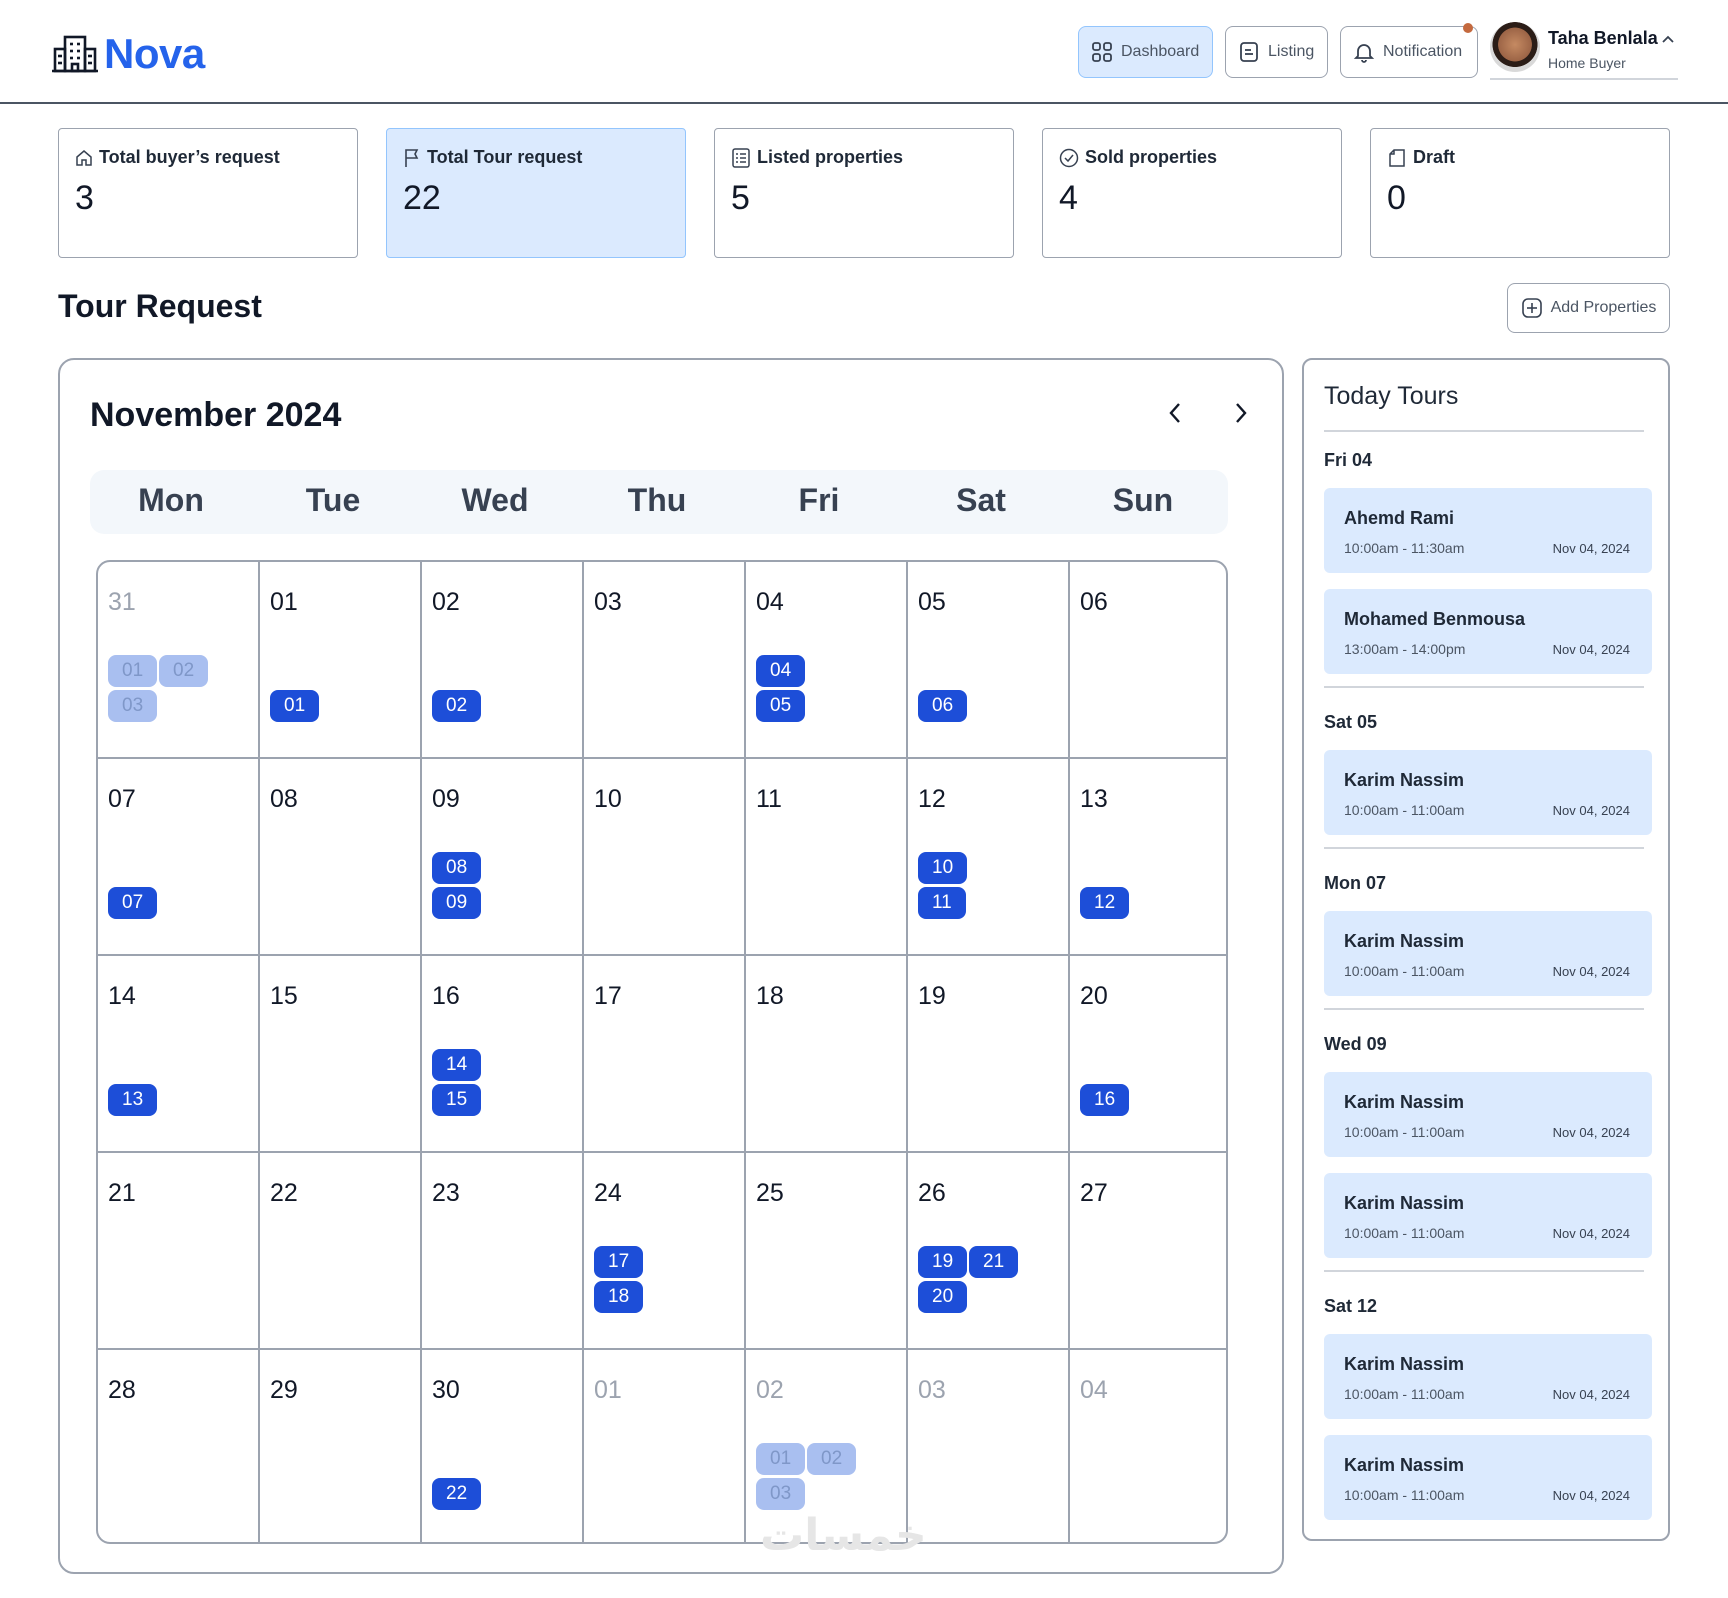 The height and width of the screenshot is (1598, 1728). I want to click on stat-card-sold-properties: Sold properties 4, so click(1192, 193).